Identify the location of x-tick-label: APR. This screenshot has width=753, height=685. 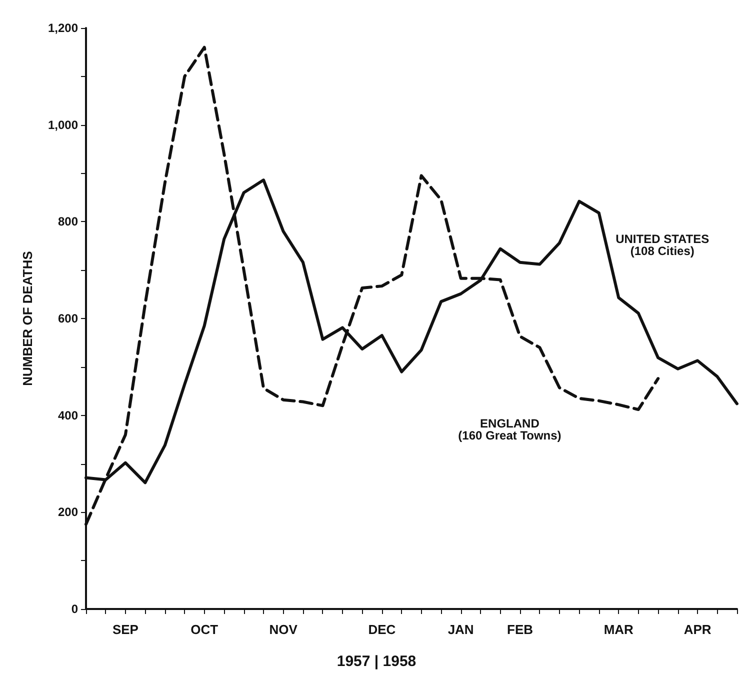
(698, 629).